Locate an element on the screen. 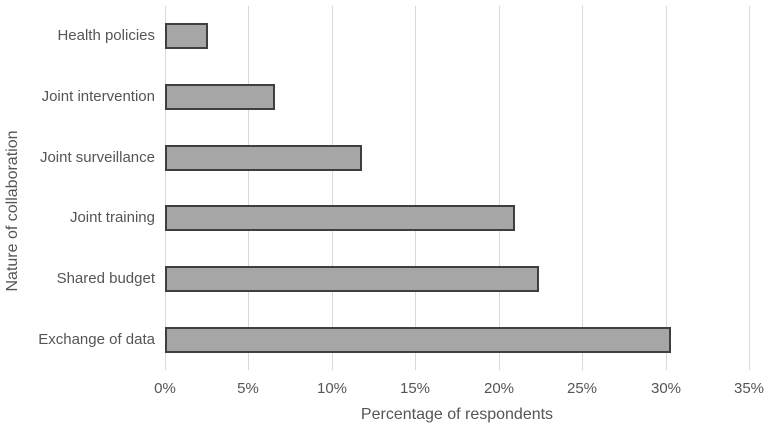 This screenshot has height=436, width=767. x-tick-label: 30% is located at coordinates (666, 388).